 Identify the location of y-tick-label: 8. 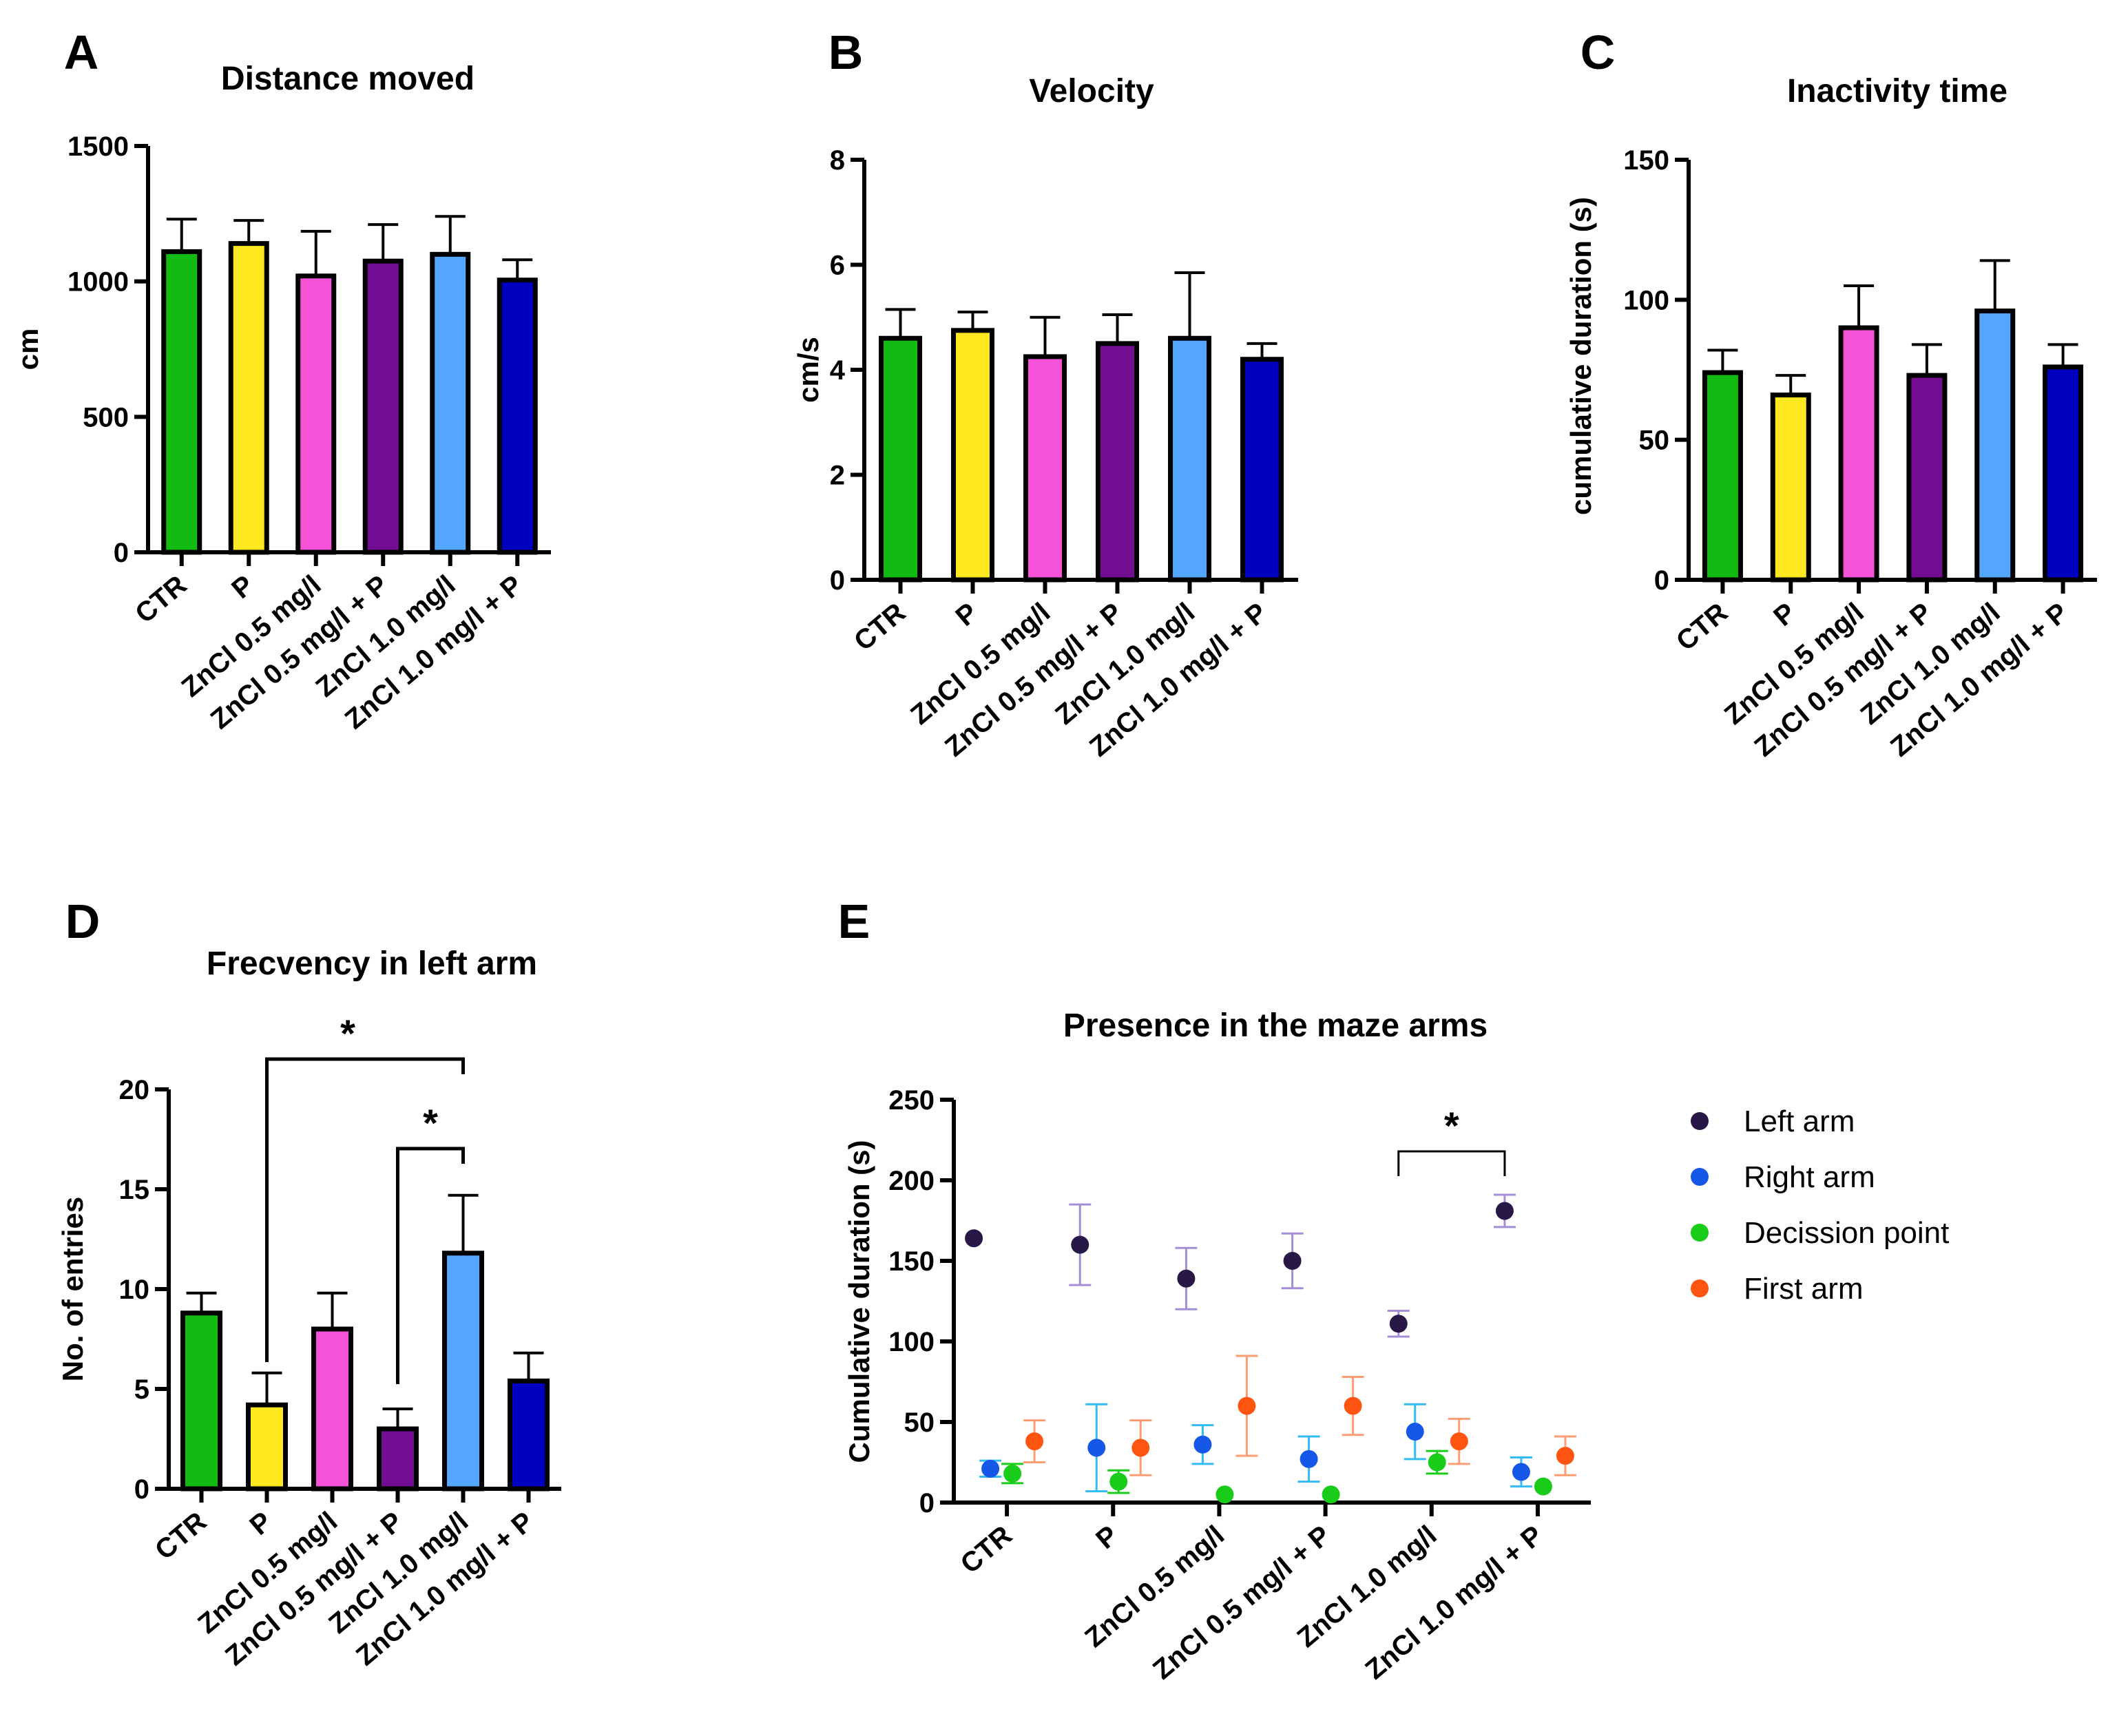
(838, 160).